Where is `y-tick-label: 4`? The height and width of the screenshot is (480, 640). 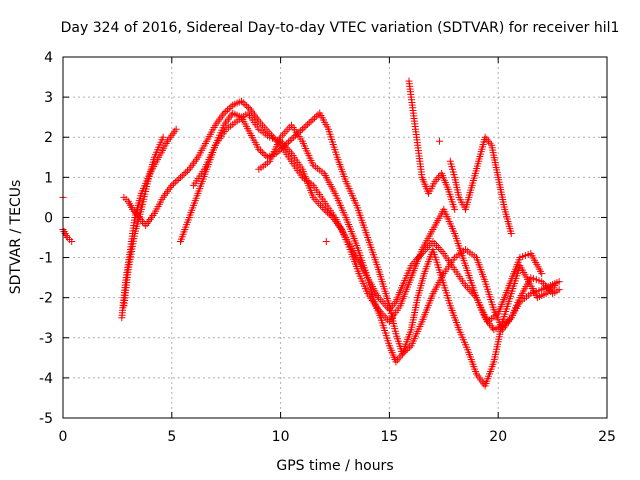
y-tick-label: 4 is located at coordinates (48, 58).